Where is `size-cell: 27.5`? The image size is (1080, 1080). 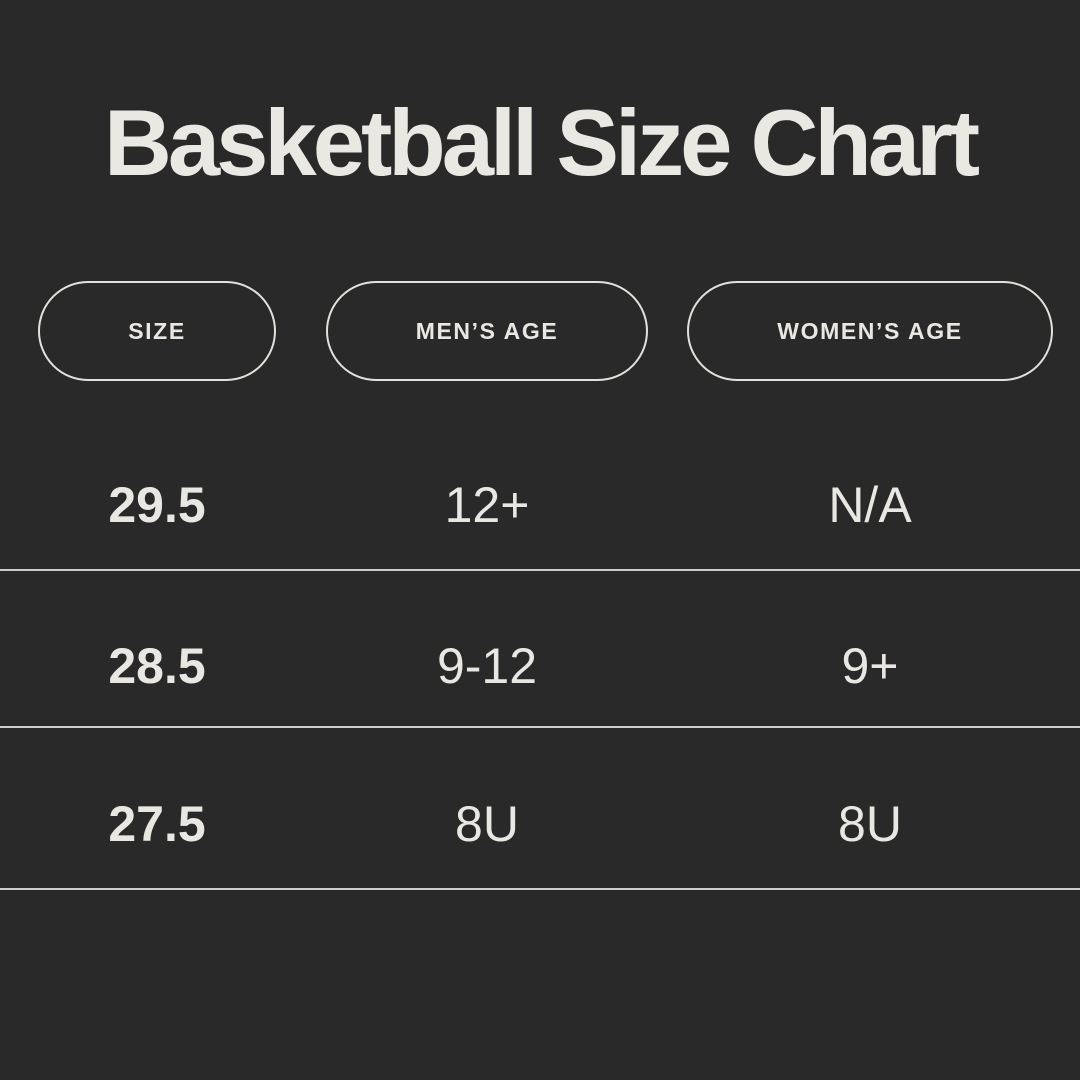 size-cell: 27.5 is located at coordinates (157, 824).